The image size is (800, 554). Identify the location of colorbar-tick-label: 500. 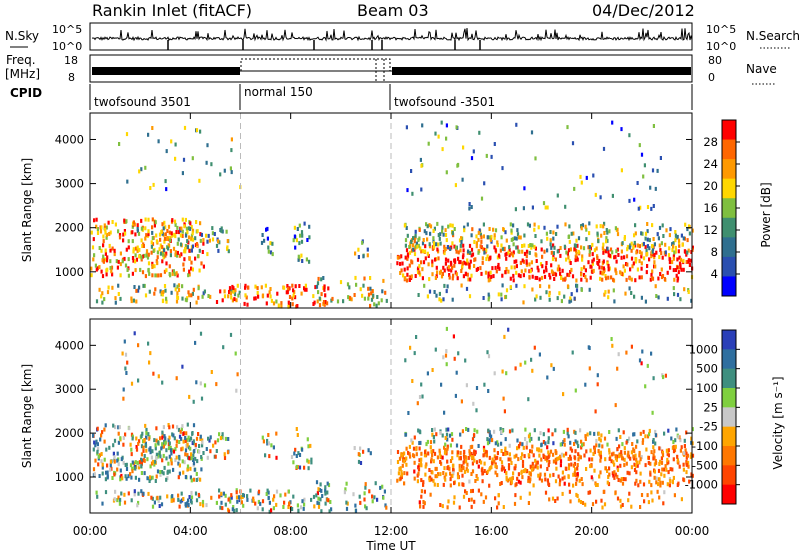
(707, 369).